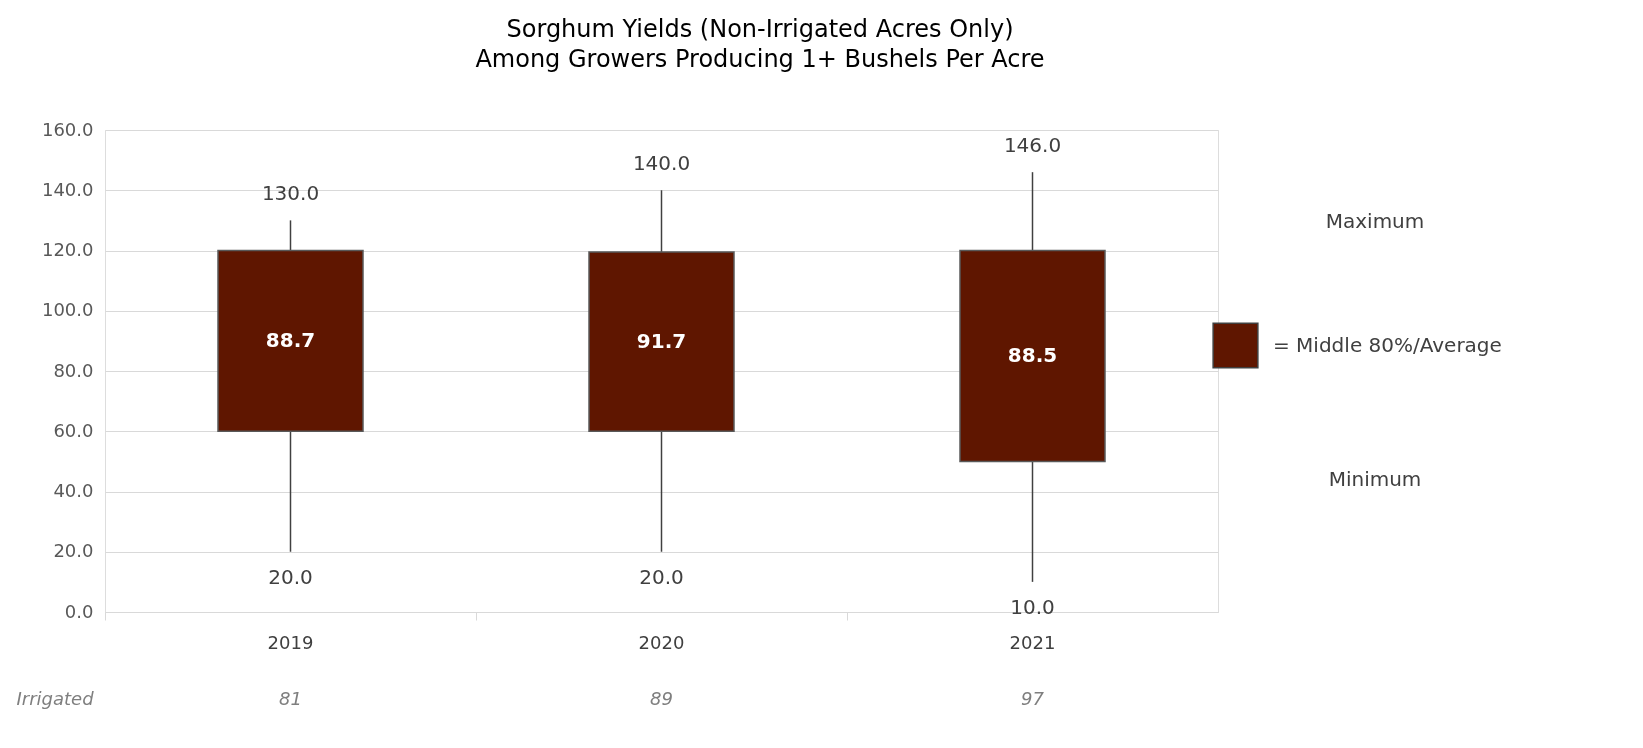 The width and height of the screenshot is (1643, 748). Describe the element at coordinates (290, 339) in the screenshot. I see `annotation: 88.7` at that location.